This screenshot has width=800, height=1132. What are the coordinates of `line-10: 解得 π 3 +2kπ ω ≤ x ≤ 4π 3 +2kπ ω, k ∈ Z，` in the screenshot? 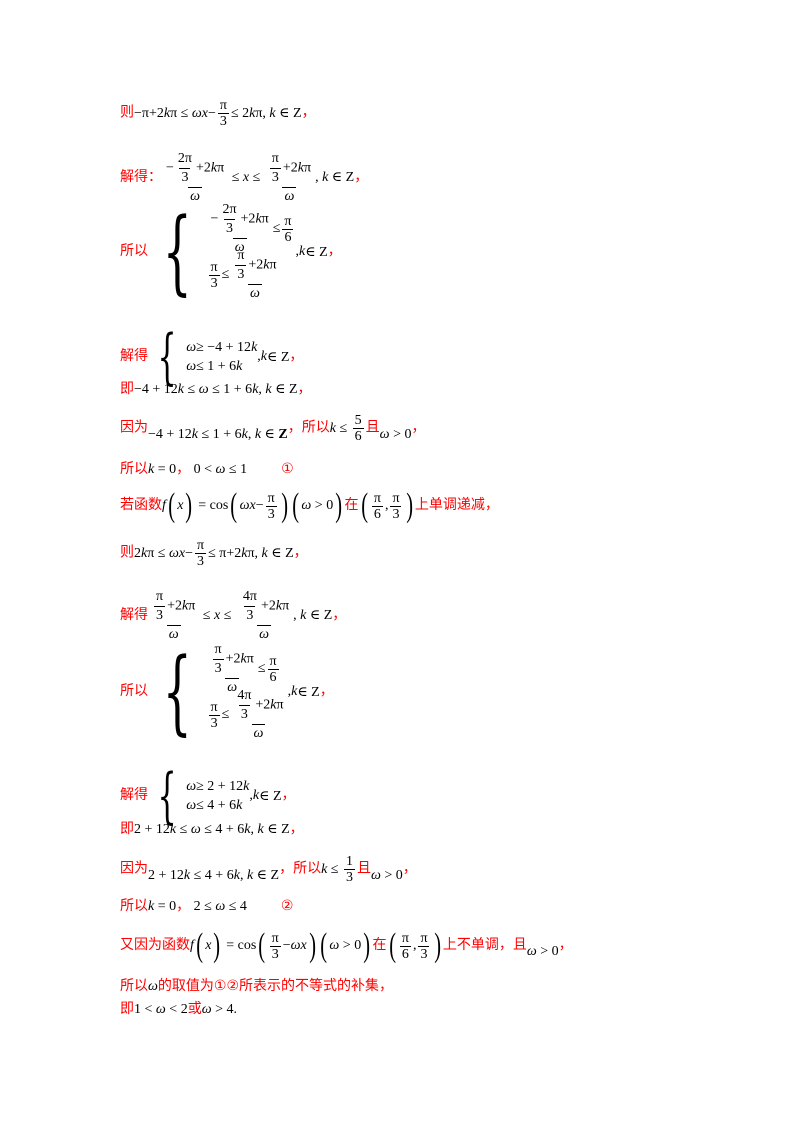 It's located at (233, 615).